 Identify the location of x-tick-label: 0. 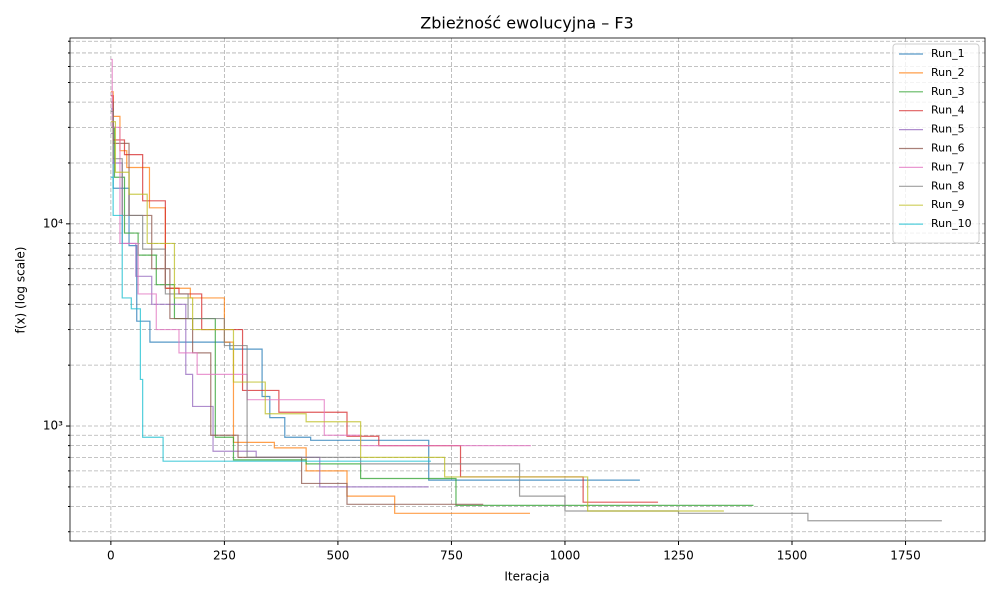
(111, 556).